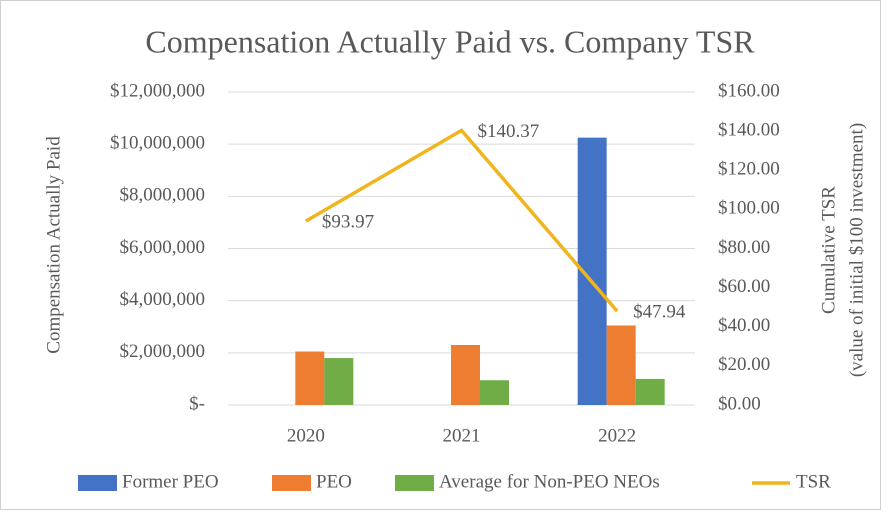 The image size is (893, 516). I want to click on data-label: $93.97, so click(348, 222).